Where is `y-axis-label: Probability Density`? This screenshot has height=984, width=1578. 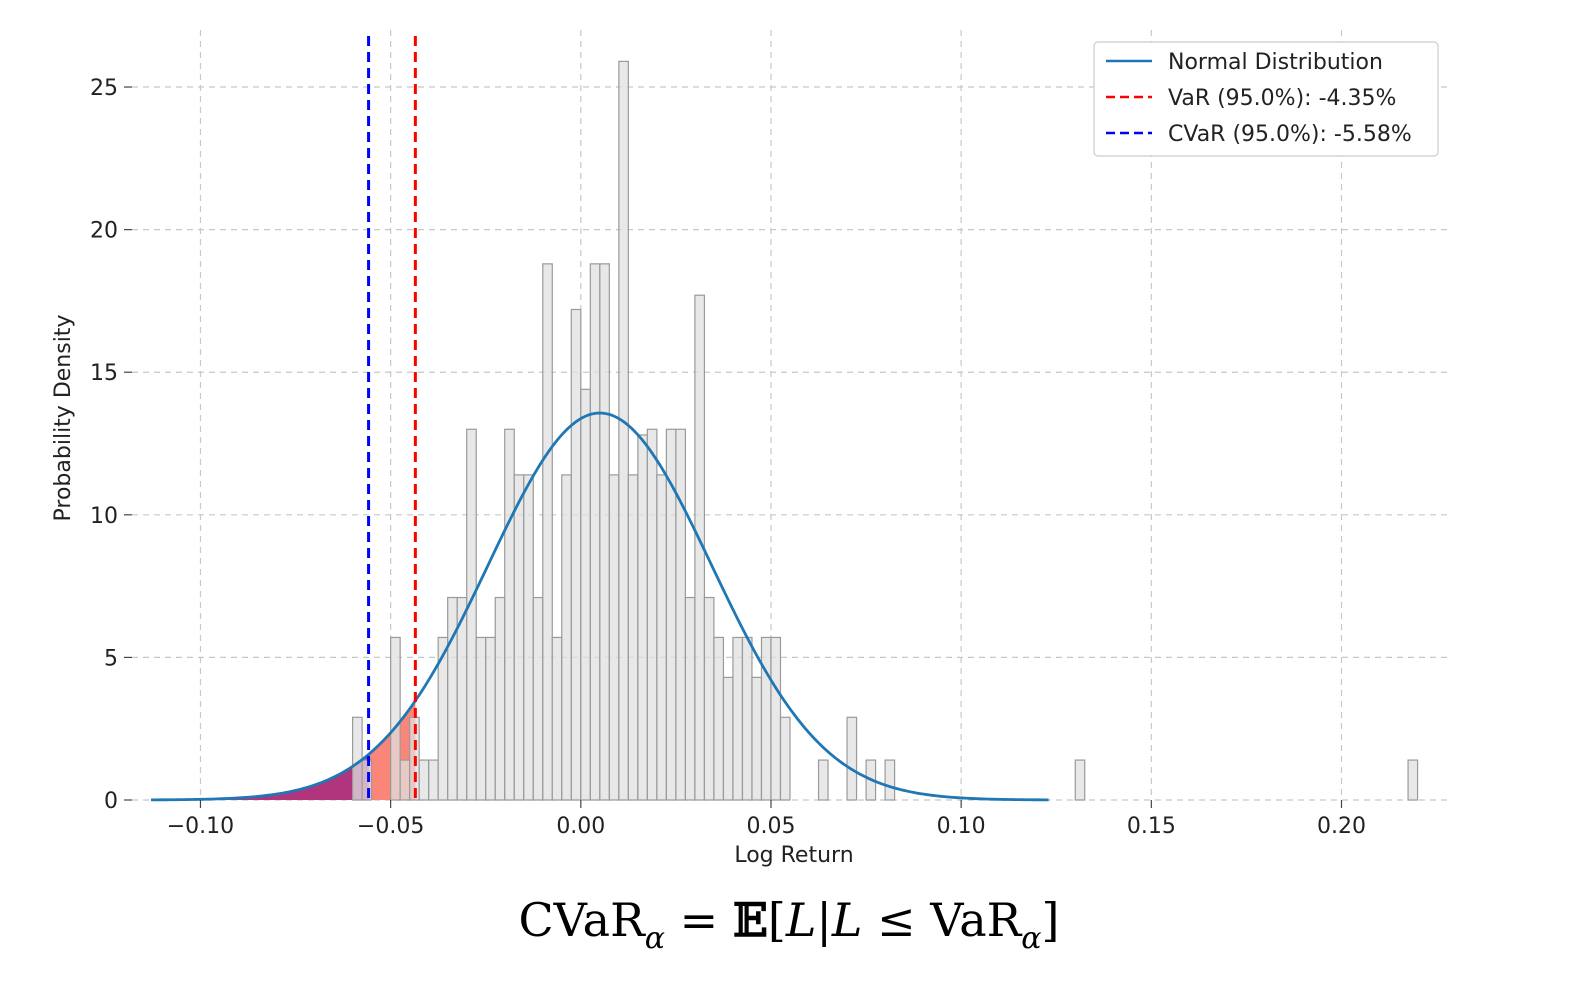 y-axis-label: Probability Density is located at coordinates (63, 418).